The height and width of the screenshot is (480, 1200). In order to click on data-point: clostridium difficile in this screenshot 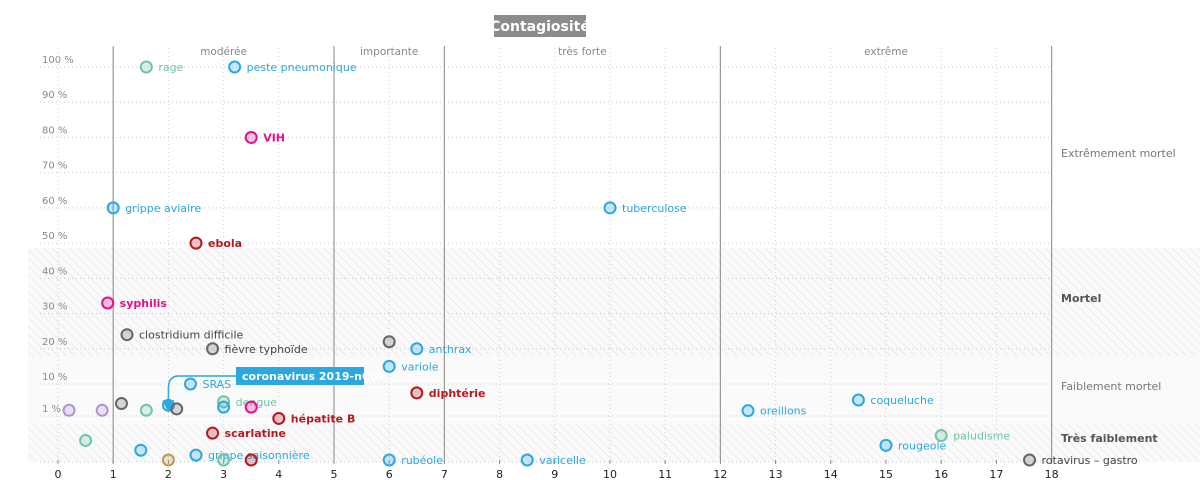, I will do `click(182, 335)`.